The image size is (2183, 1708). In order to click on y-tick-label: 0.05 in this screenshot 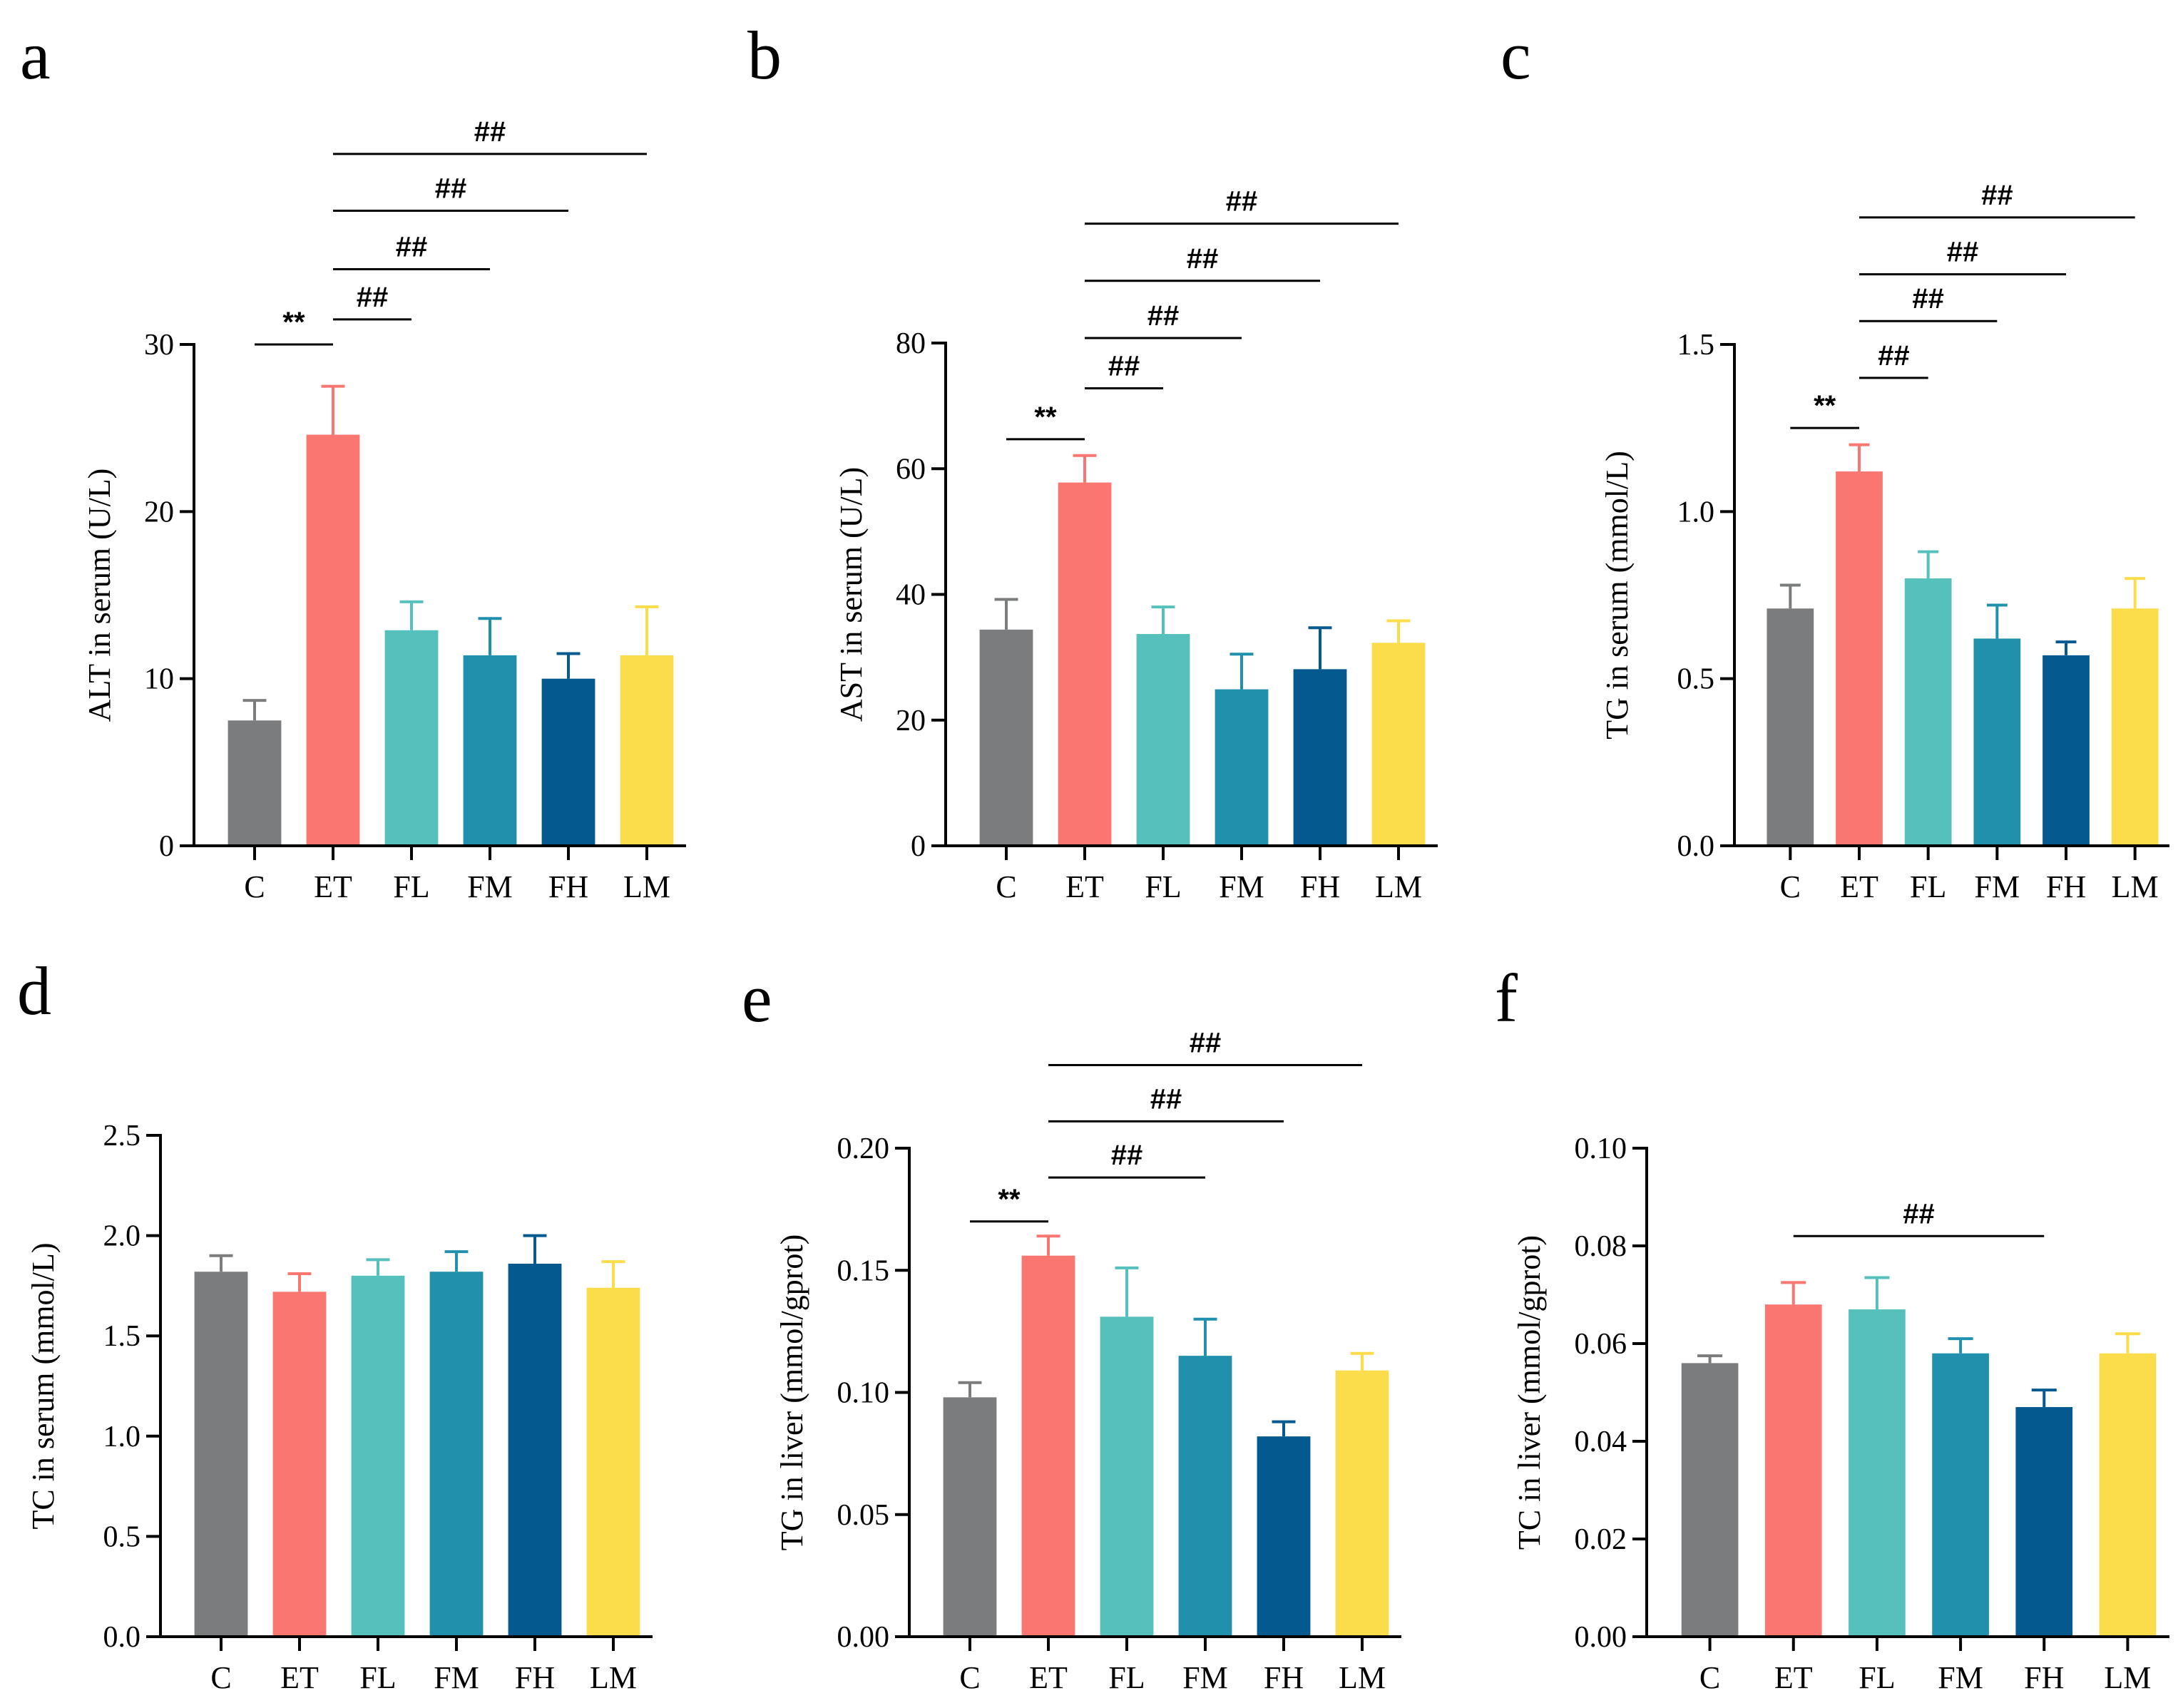, I will do `click(864, 1515)`.